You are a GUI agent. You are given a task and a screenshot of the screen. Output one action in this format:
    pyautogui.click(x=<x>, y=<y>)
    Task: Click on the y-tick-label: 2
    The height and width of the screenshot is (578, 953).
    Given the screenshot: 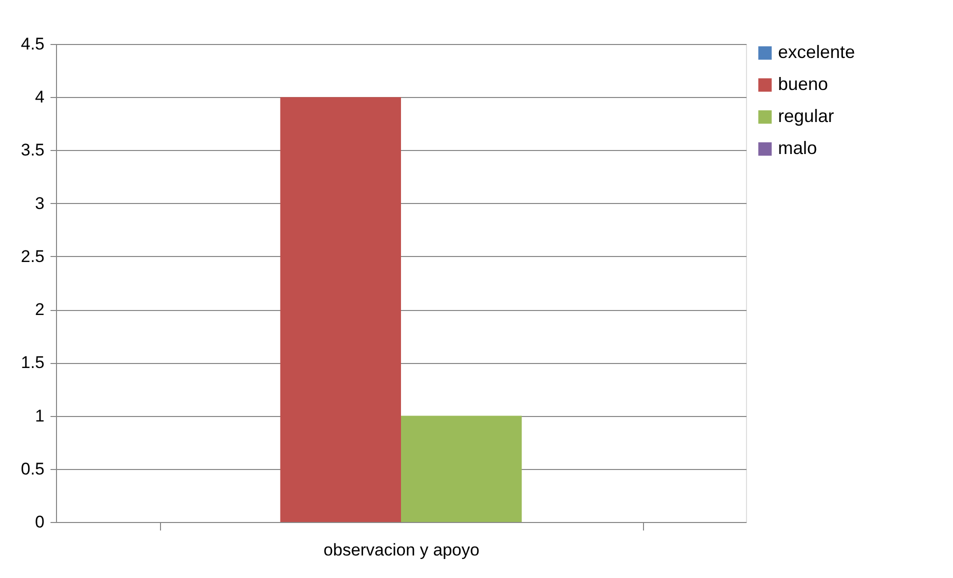 What is the action you would take?
    pyautogui.click(x=39, y=310)
    